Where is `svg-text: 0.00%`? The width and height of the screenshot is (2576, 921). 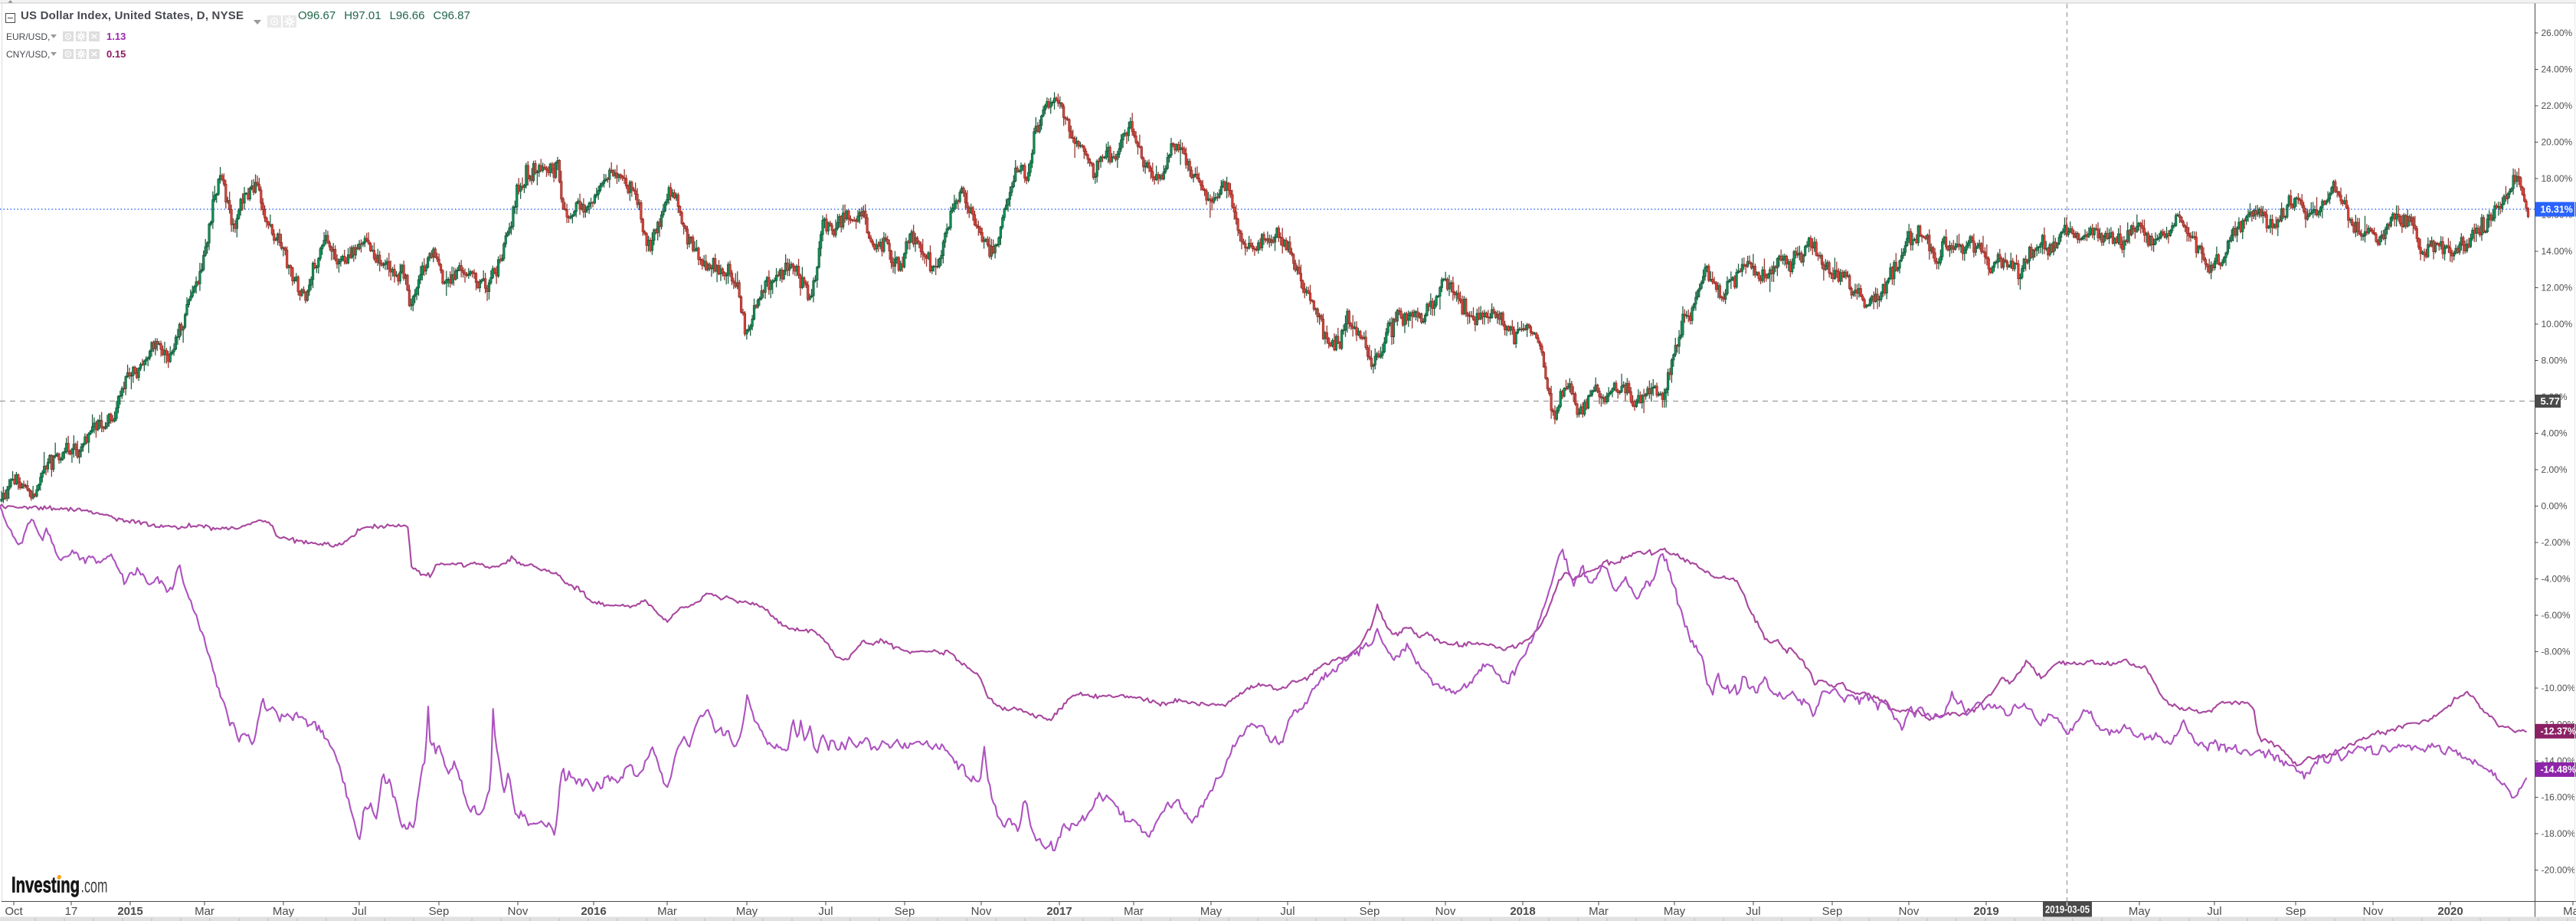
svg-text: 0.00% is located at coordinates (2555, 506).